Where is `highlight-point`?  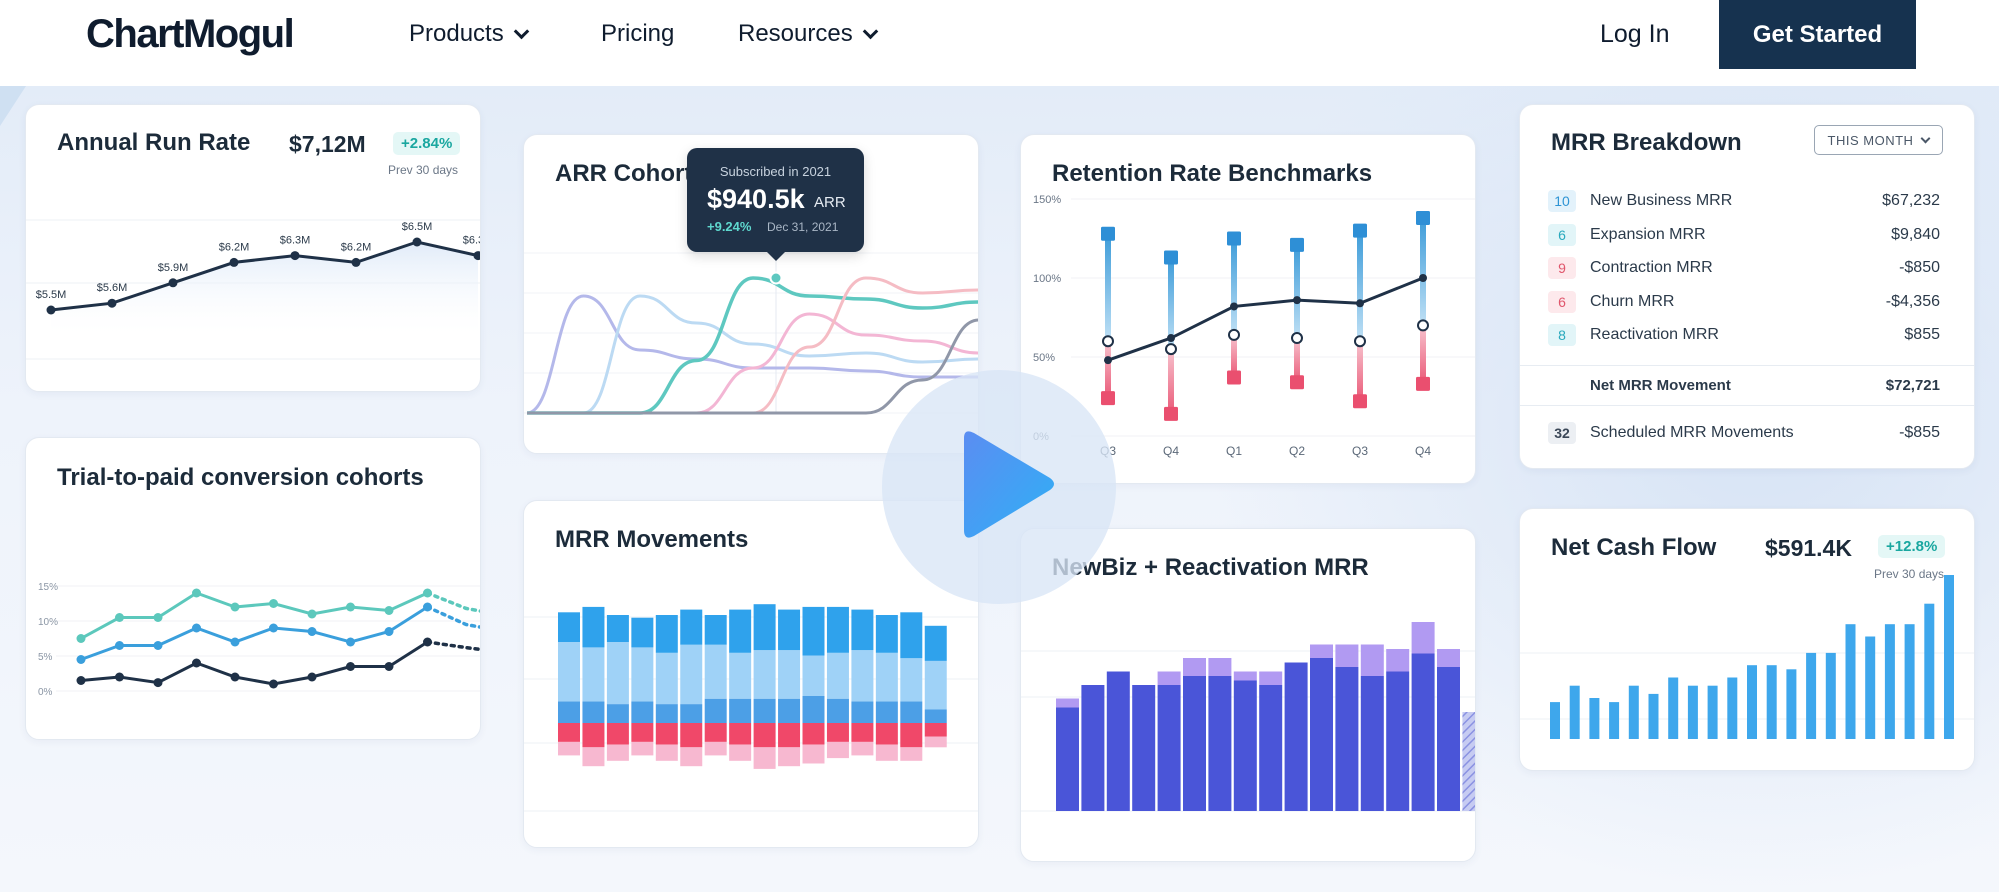 highlight-point is located at coordinates (776, 278).